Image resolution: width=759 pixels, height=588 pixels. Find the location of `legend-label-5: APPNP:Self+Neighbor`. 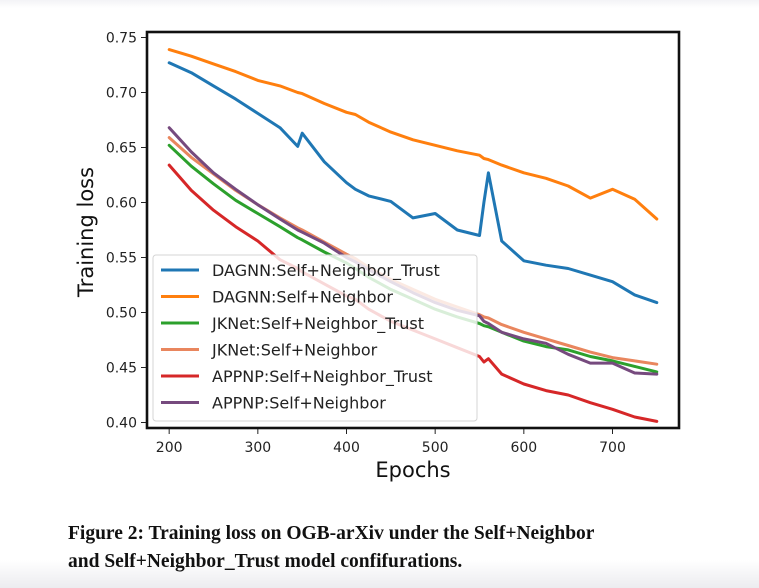

legend-label-5: APPNP:Self+Neighbor is located at coordinates (299, 403).